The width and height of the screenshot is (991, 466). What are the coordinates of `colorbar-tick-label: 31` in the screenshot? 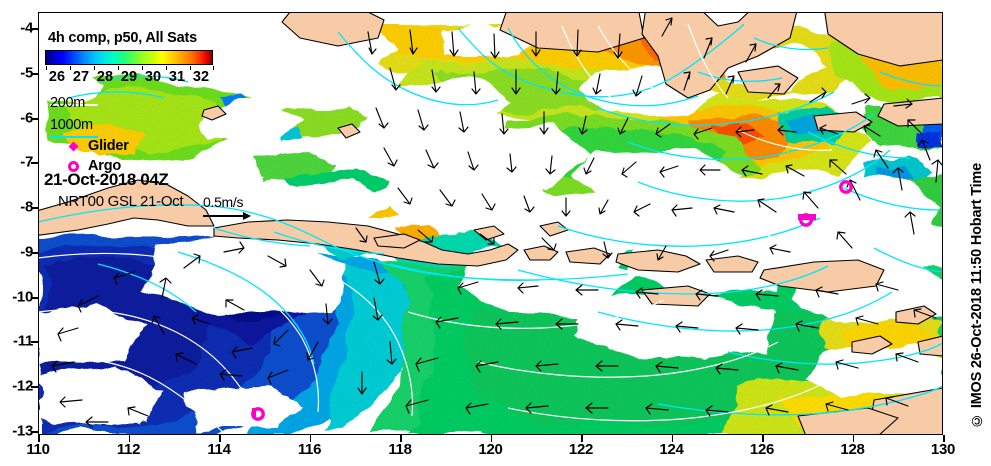 It's located at (177, 77).